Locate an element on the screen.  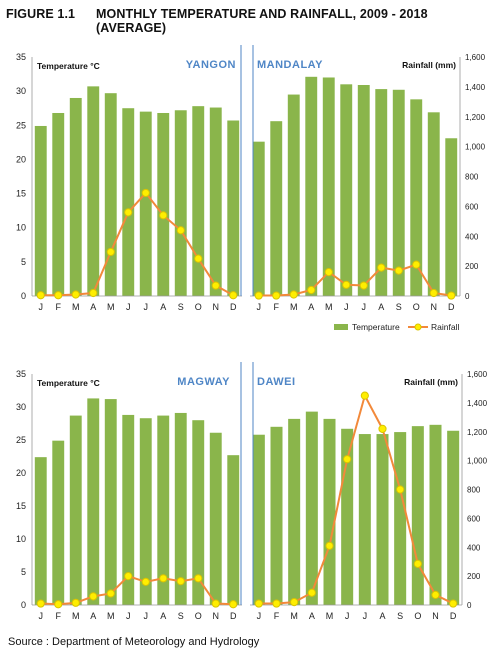
y-tick-left: 25 is located at coordinates (21, 125).